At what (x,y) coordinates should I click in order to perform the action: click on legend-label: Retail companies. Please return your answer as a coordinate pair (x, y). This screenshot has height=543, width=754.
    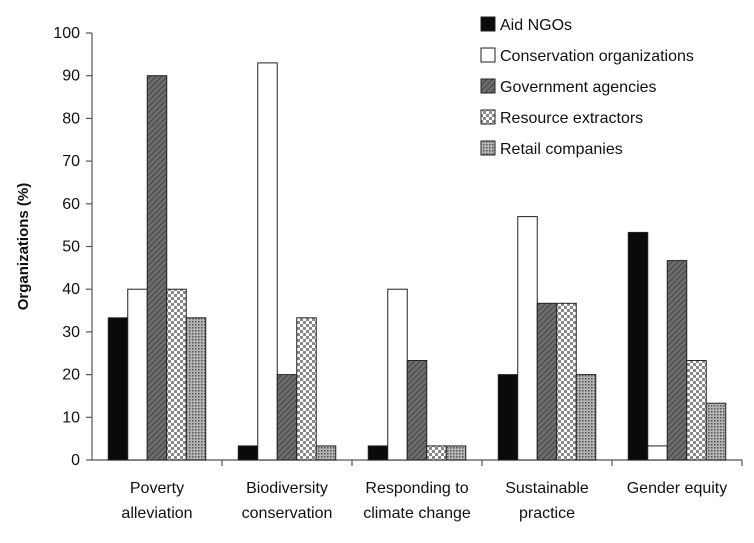
    Looking at the image, I should click on (561, 149).